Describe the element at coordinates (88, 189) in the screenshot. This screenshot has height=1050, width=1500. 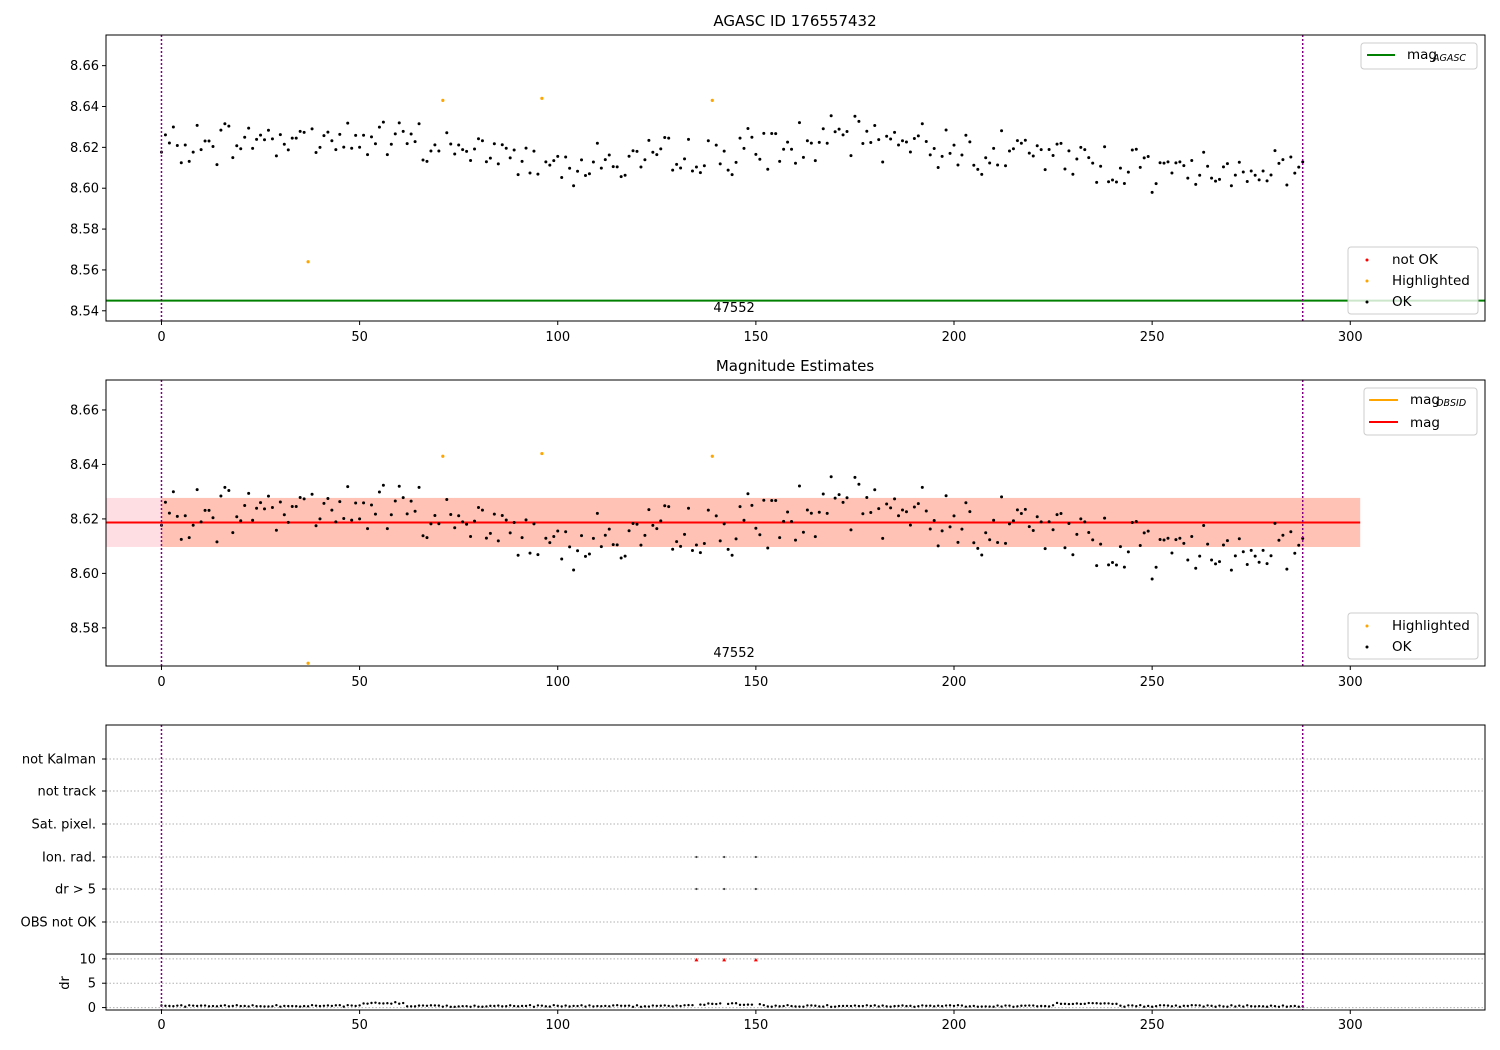
I see `panel-agasc-y-axis: 8.54 8.56 8.58 8.60 8.62 8.64 8.66` at that location.